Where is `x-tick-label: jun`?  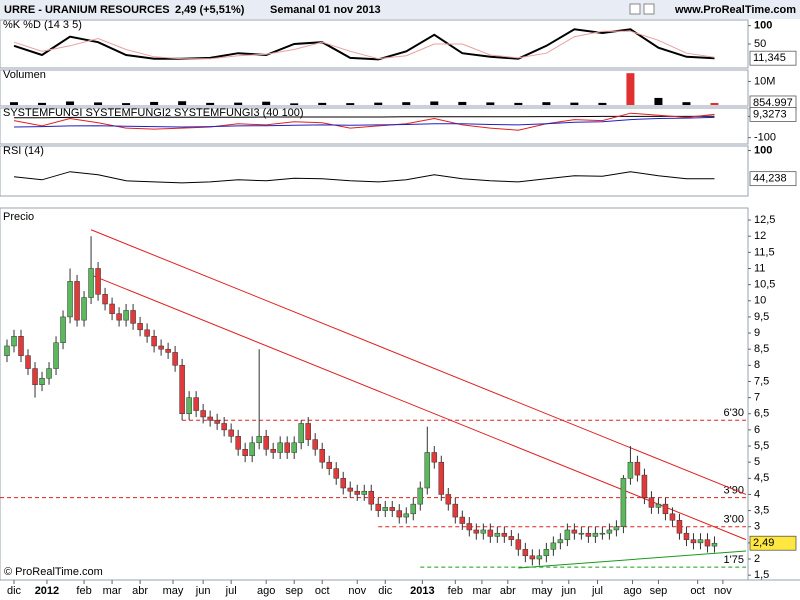 x-tick-label: jun is located at coordinates (203, 591).